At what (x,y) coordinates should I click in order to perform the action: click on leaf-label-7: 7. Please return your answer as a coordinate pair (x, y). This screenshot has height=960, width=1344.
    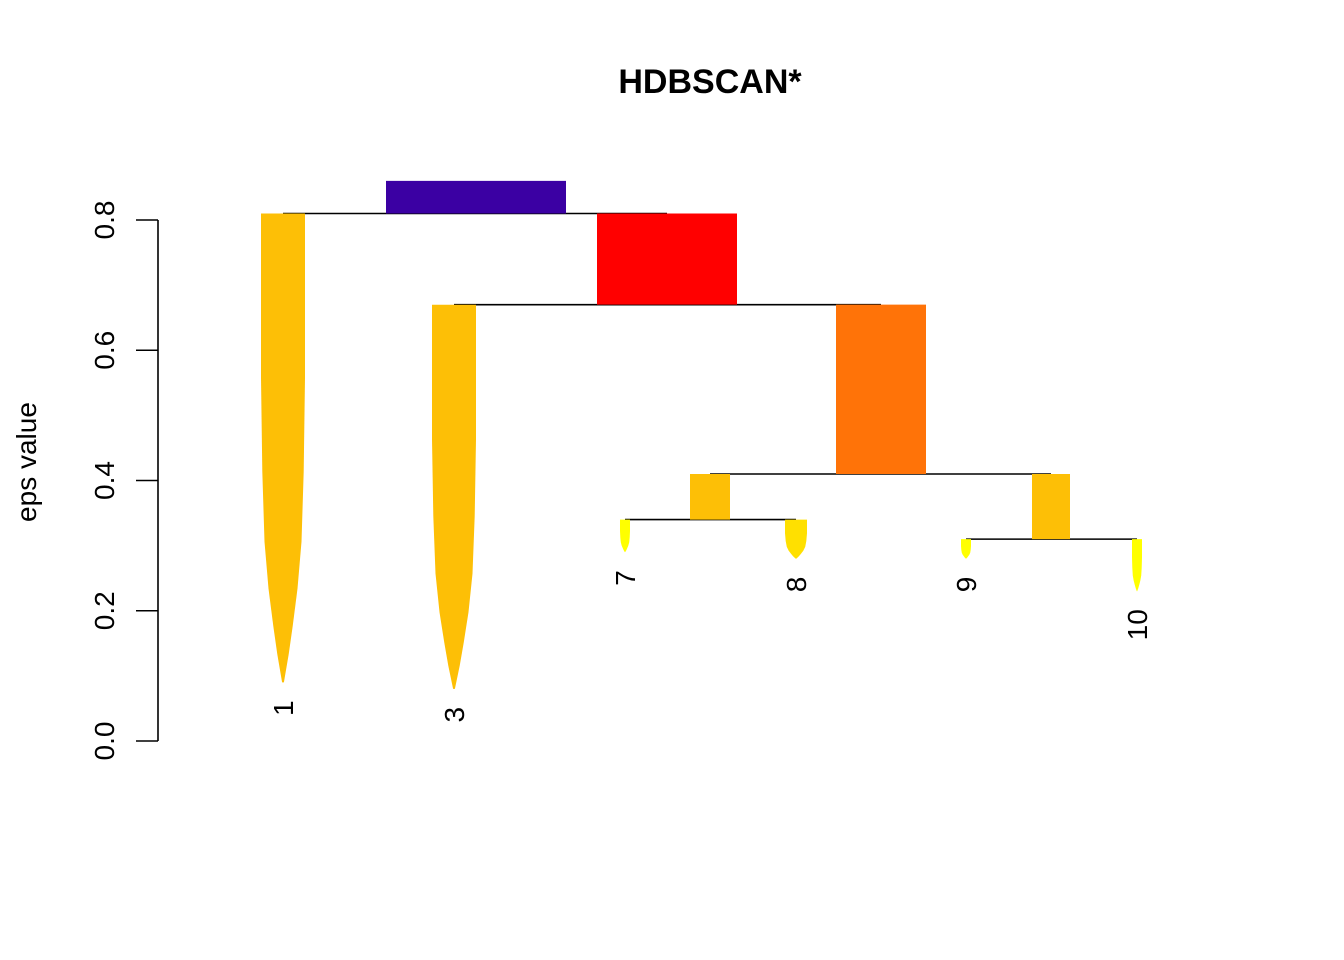
    Looking at the image, I should click on (625, 578).